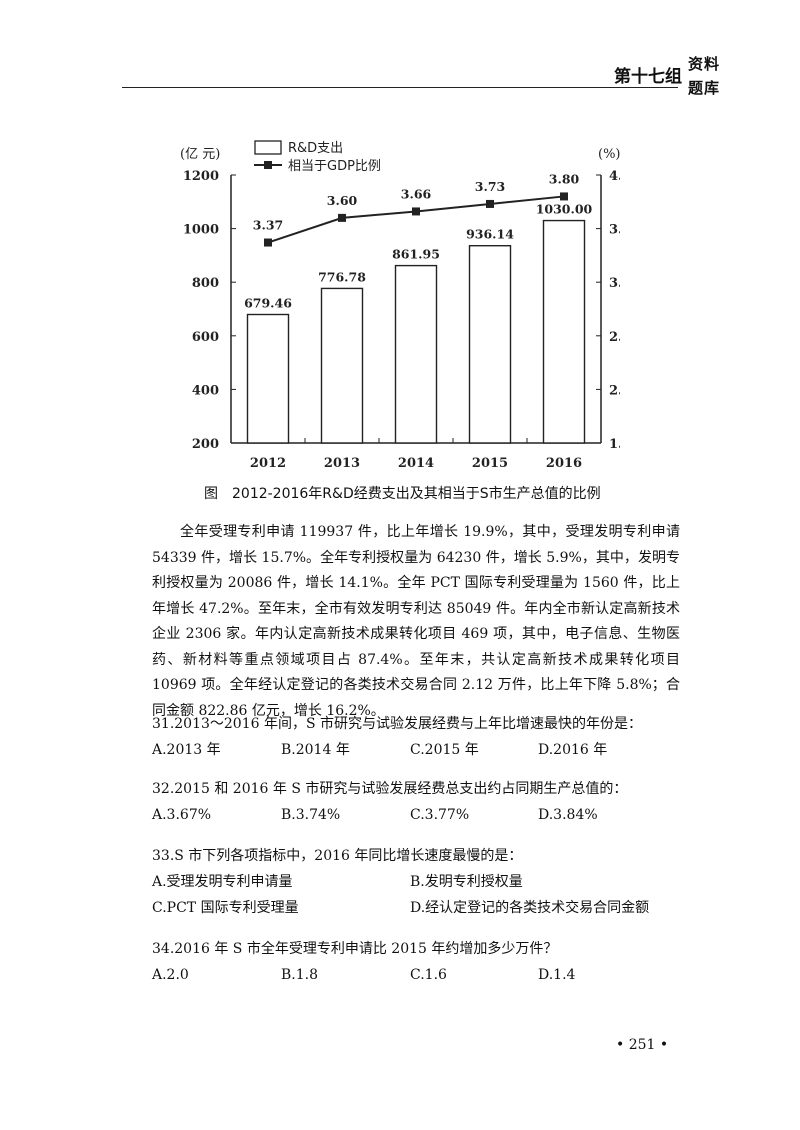  I want to click on question-options: A.受理发明专利申请量 B.发明专利授权量, so click(417, 882).